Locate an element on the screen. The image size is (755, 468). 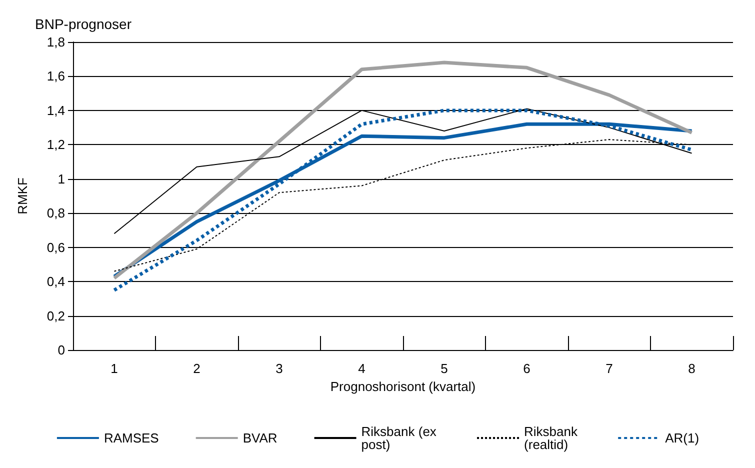
x-tick-label: 1 is located at coordinates (114, 368).